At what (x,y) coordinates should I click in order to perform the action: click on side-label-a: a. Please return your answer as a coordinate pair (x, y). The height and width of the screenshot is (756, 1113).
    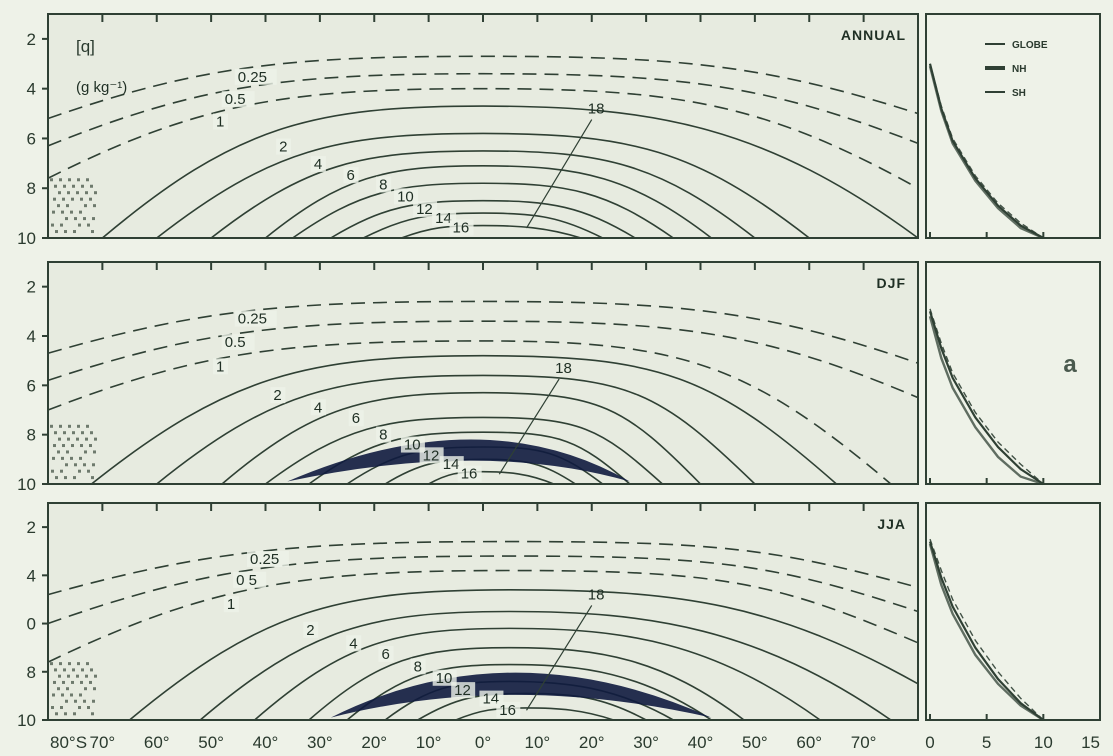
    Looking at the image, I should click on (1070, 364).